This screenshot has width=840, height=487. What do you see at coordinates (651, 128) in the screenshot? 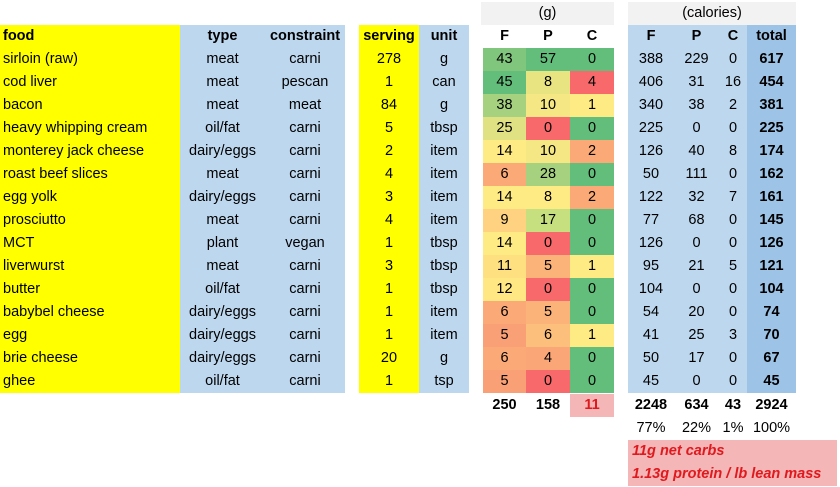
I see `cell-cal-fat: 225` at bounding box center [651, 128].